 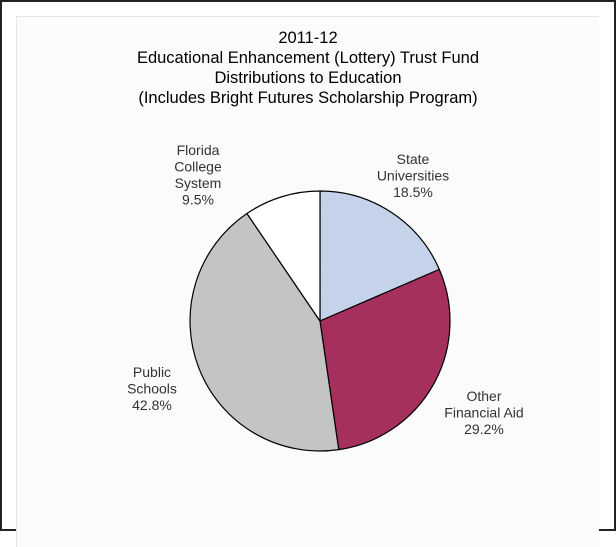 I want to click on slice-name-line: Other, so click(x=483, y=396).